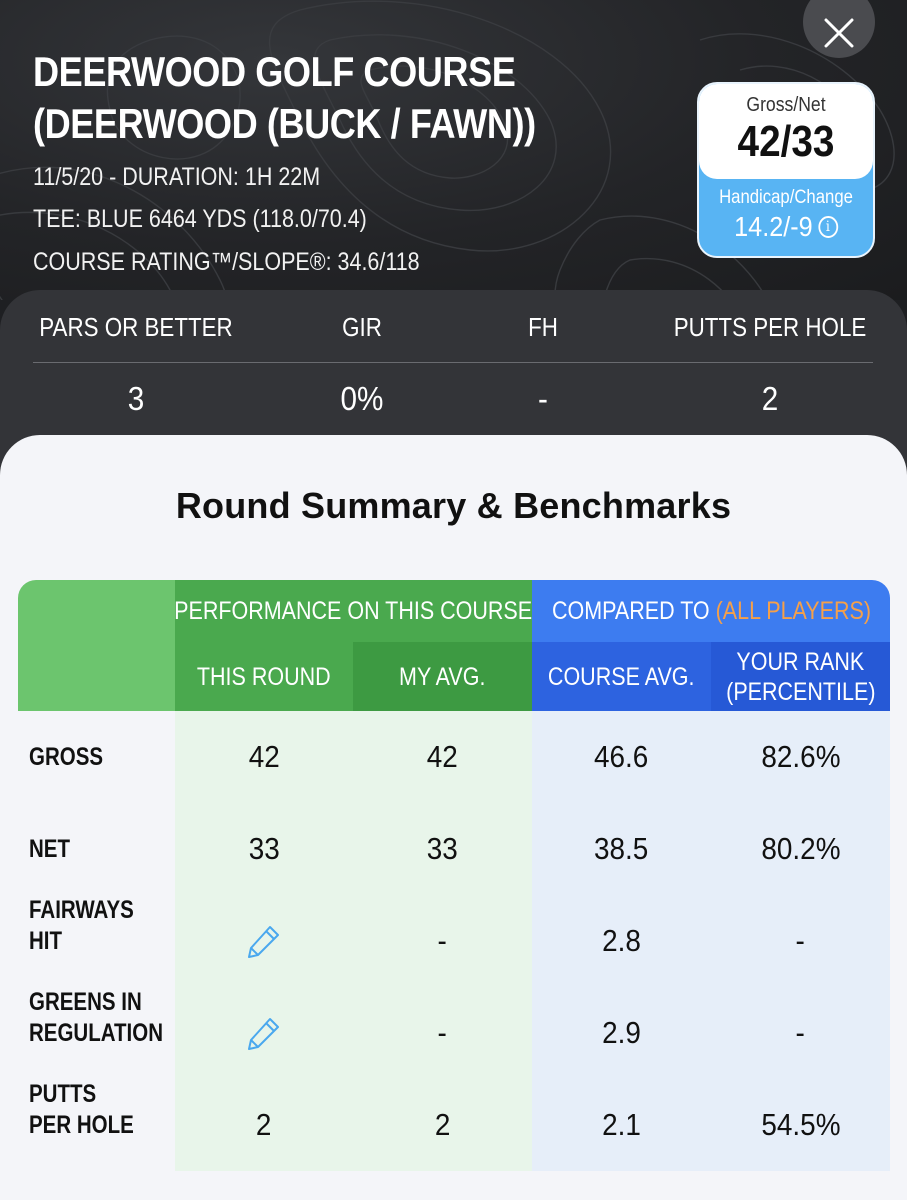  I want to click on cell-course-avg: 2.9, so click(621, 1033).